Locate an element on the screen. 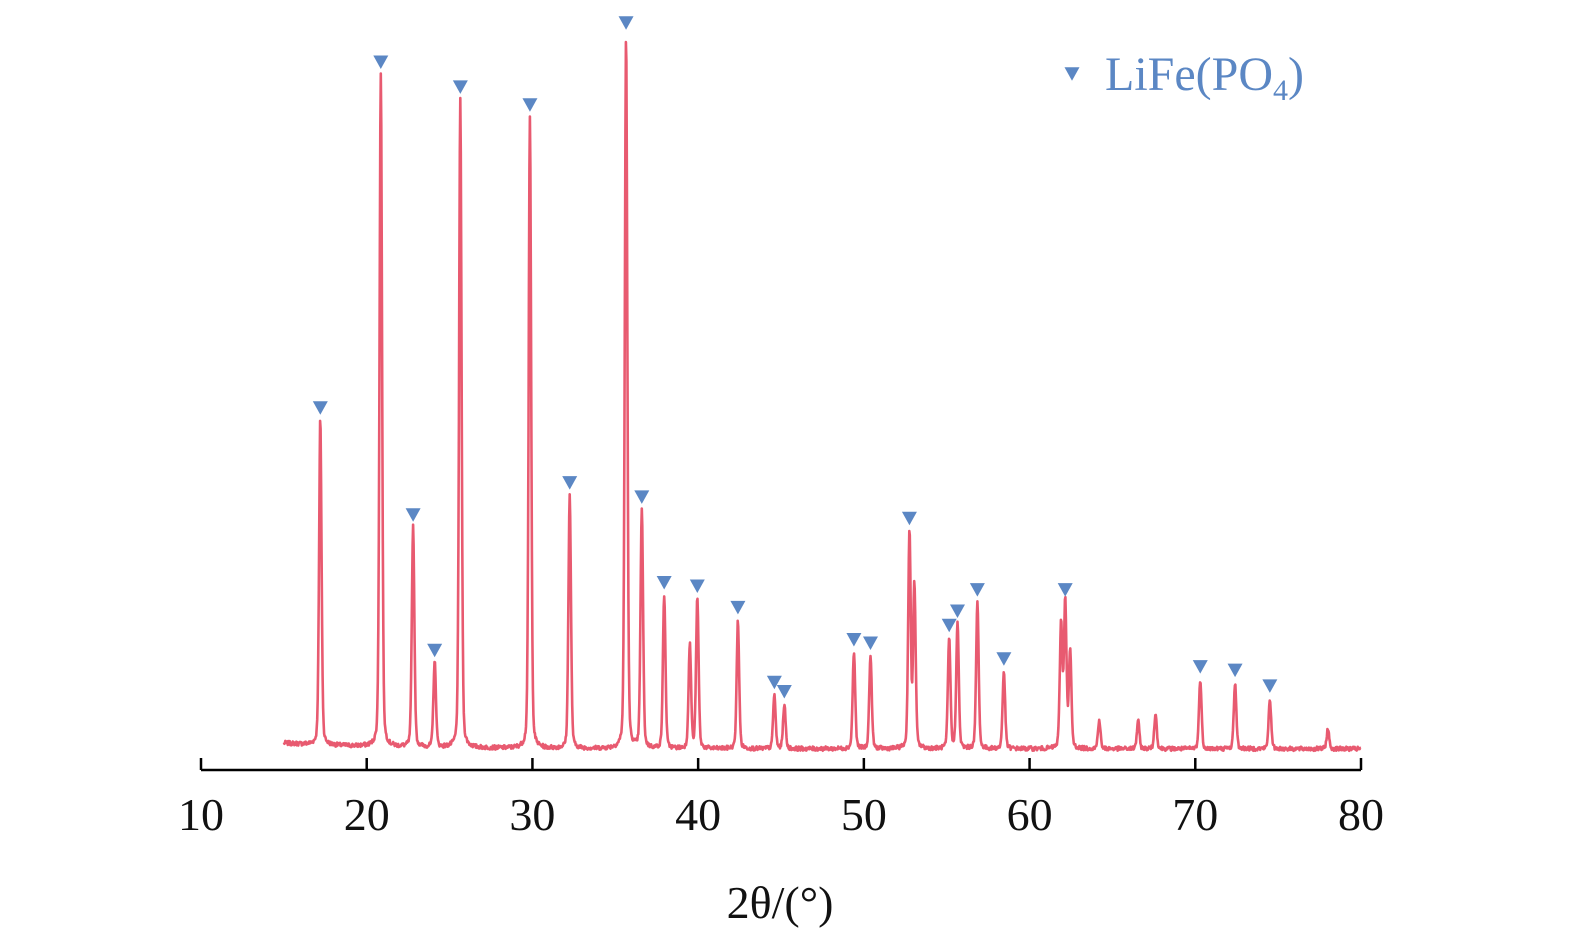 This screenshot has width=1575, height=945. x-tick-label: 40 is located at coordinates (698, 814).